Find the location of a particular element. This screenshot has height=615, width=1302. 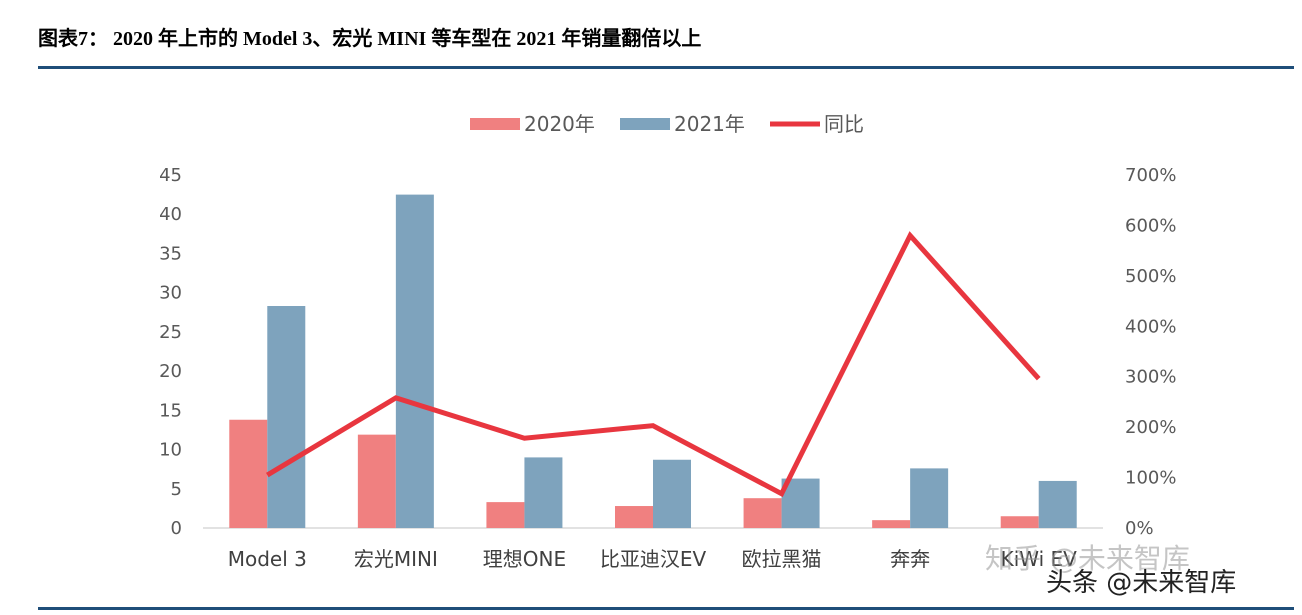

left-tick-label: 20 is located at coordinates (170, 371).